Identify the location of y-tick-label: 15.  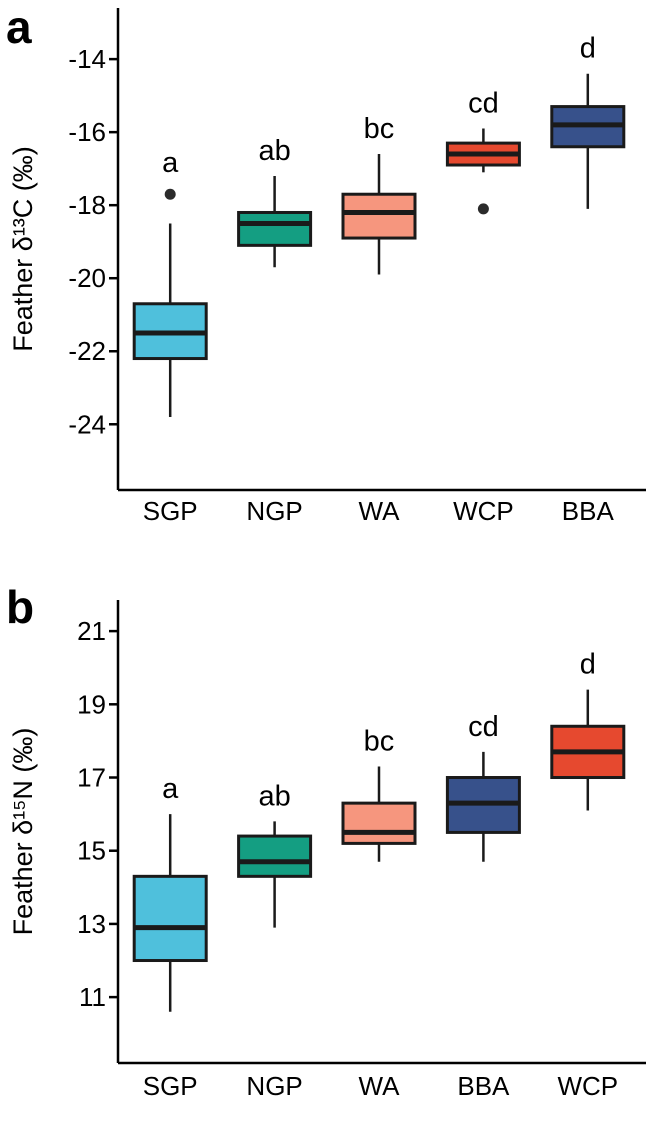
(91, 851).